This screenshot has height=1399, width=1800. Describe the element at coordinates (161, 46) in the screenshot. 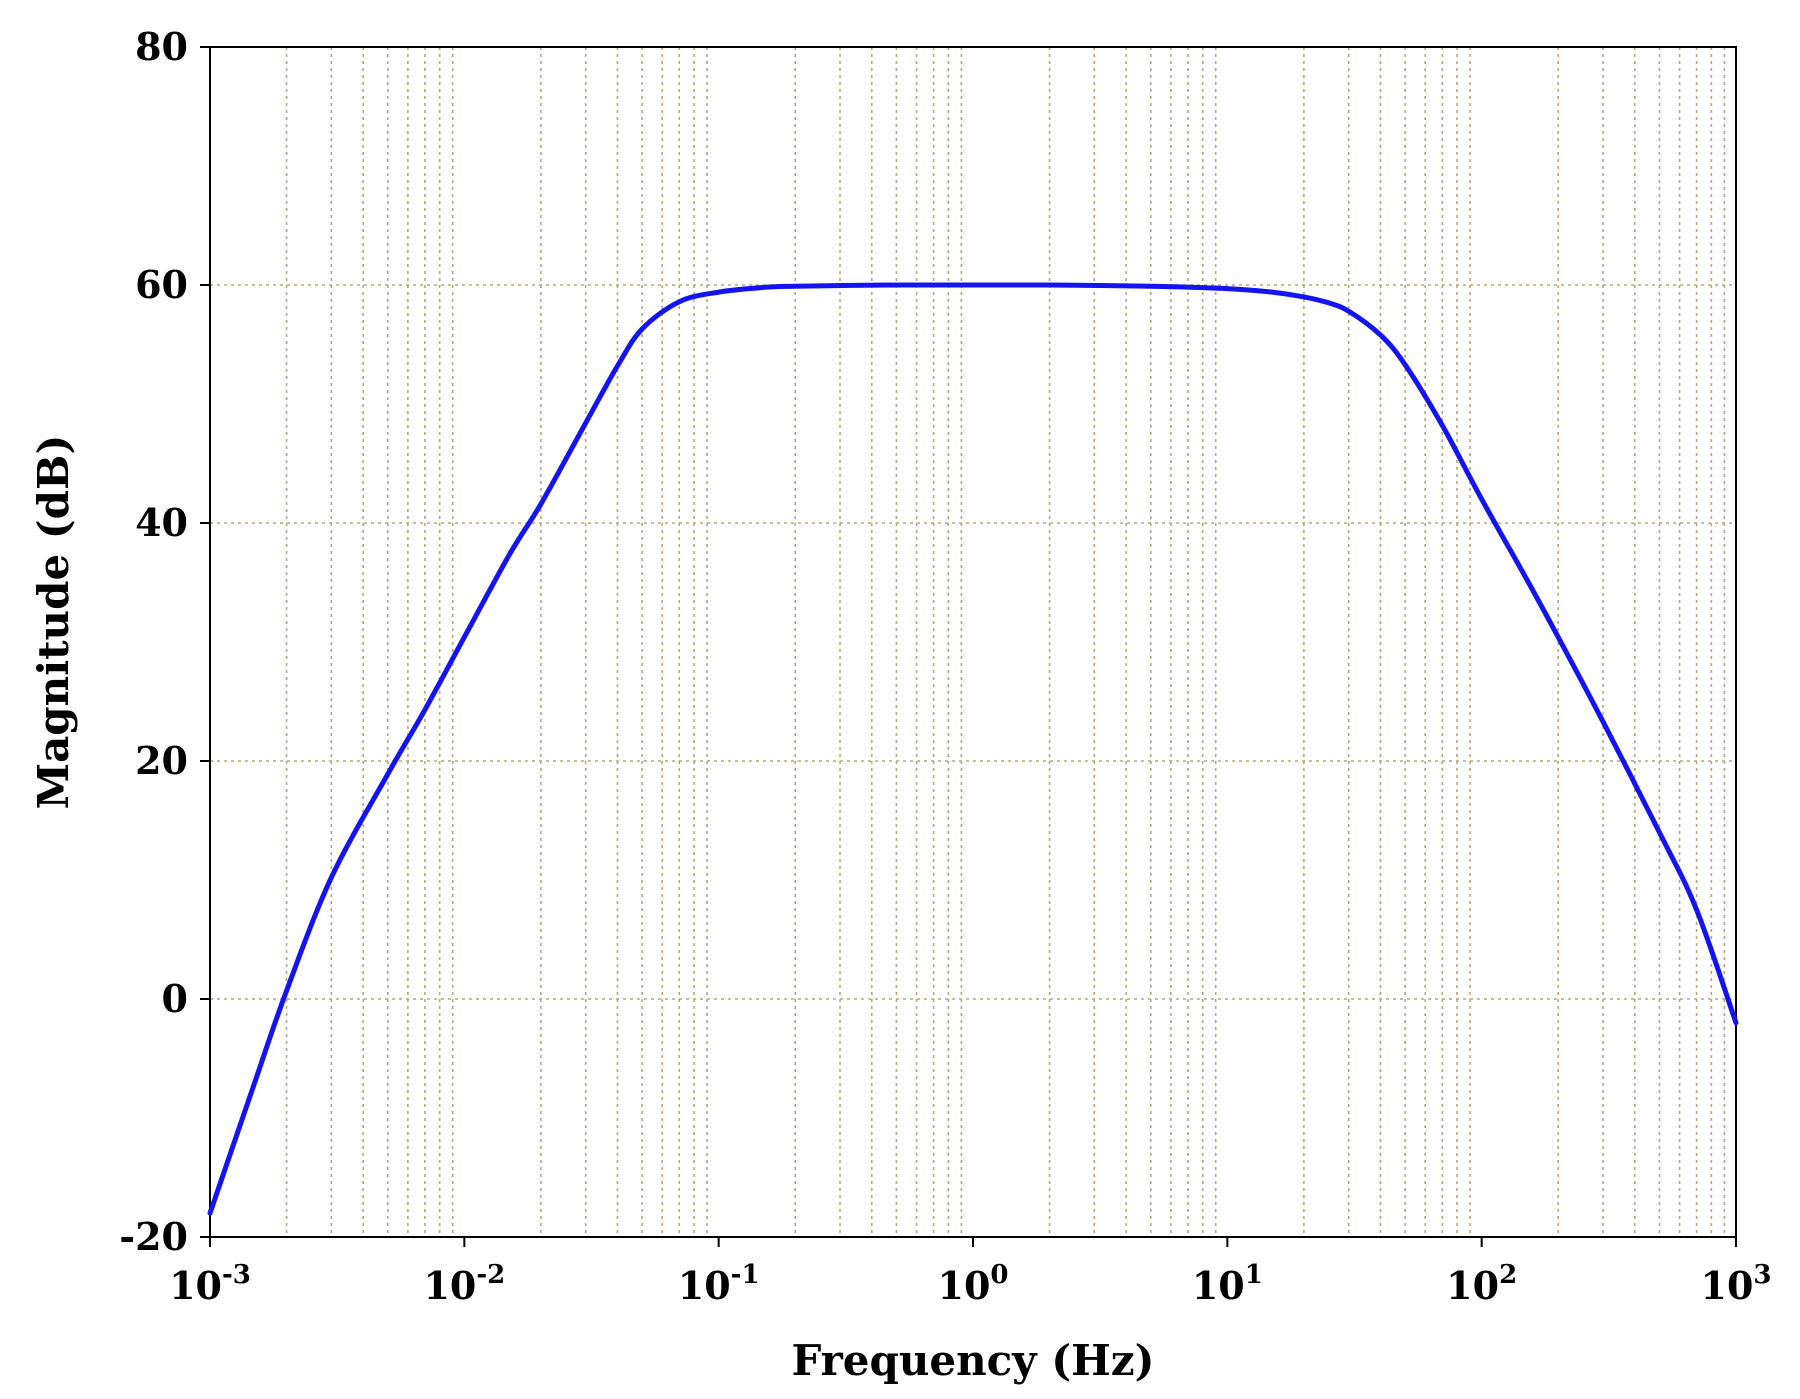

I see `y-tick-label: 80` at that location.